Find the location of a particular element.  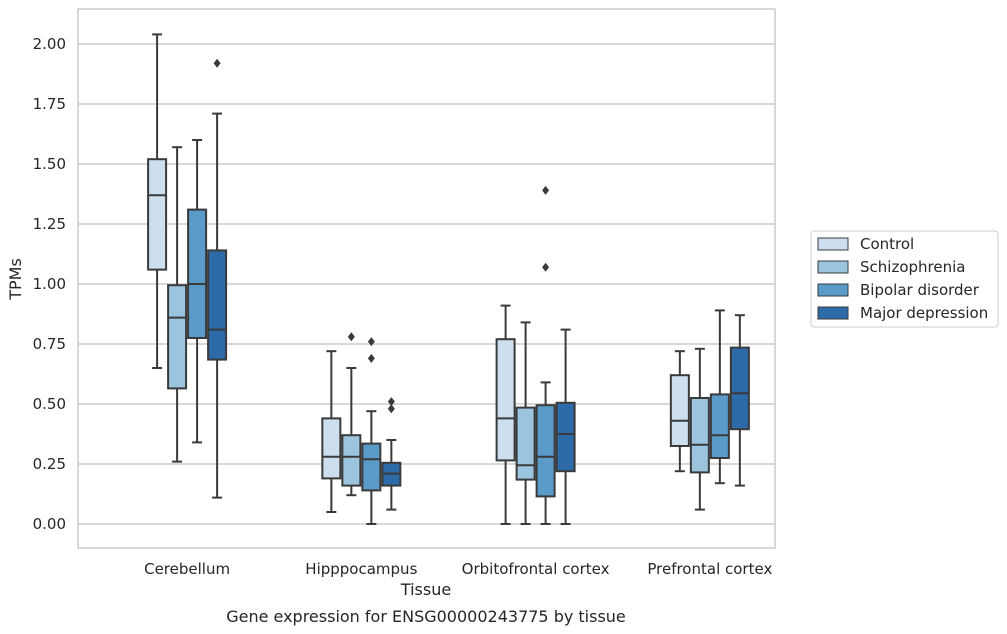

y-tick-label: 0.50 is located at coordinates (49, 404).